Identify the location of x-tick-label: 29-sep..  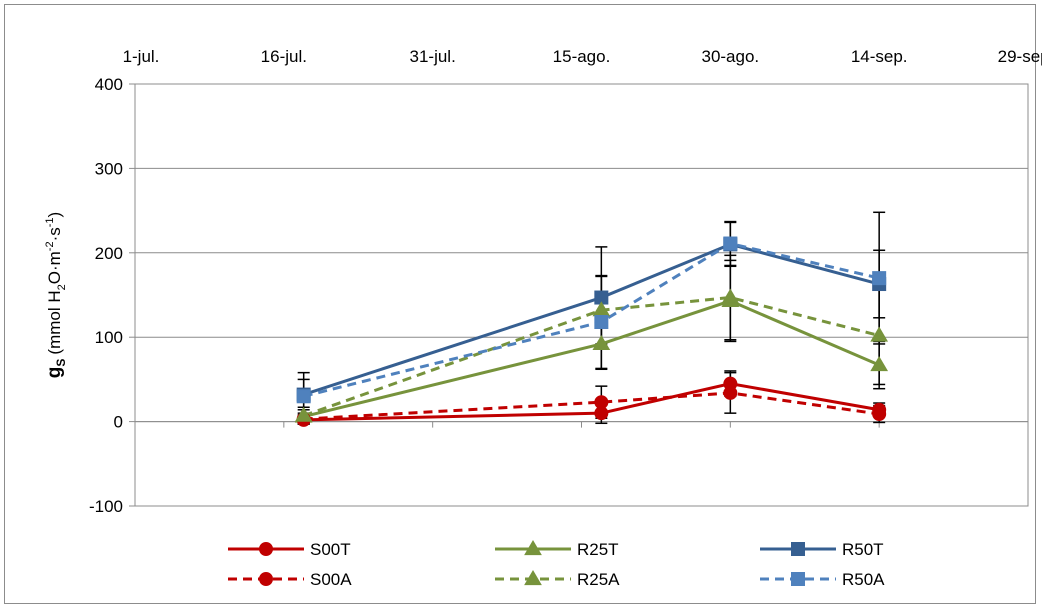
(1020, 56).